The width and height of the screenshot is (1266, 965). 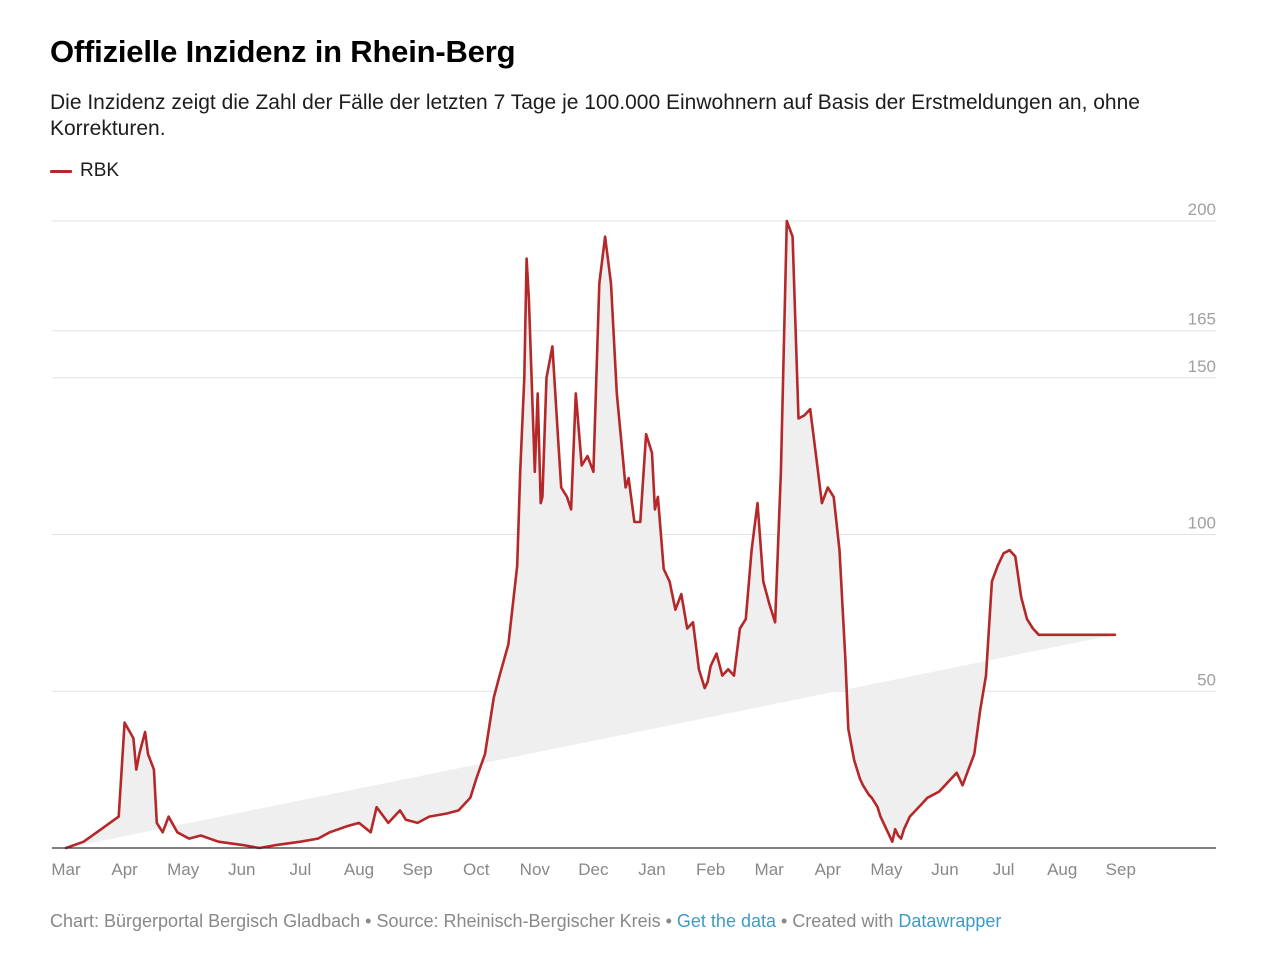 What do you see at coordinates (100, 170) in the screenshot?
I see `legend-label: RBK` at bounding box center [100, 170].